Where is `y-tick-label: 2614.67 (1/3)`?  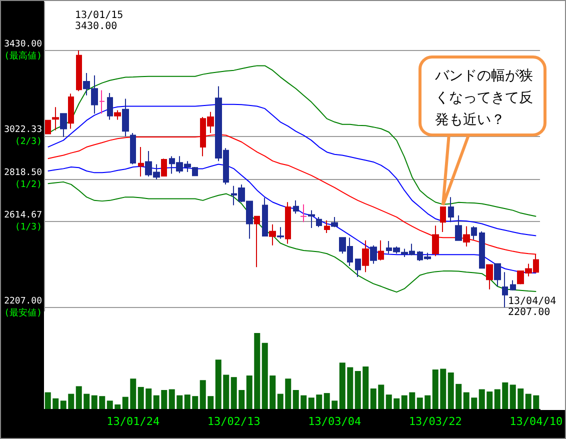
y-tick-label: 2614.67 (1/3) is located at coordinates (23, 221).